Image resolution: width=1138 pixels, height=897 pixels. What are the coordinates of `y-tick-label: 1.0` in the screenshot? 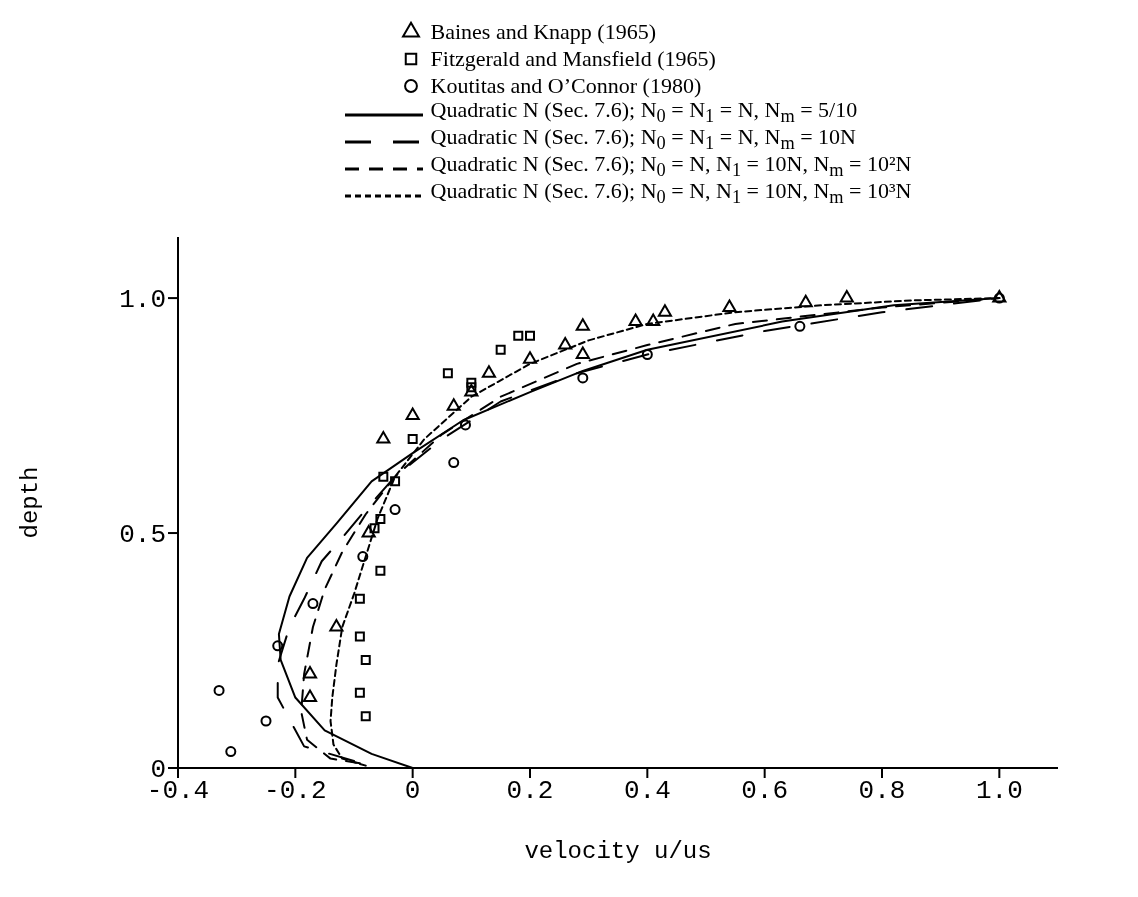 It's located at (142, 300).